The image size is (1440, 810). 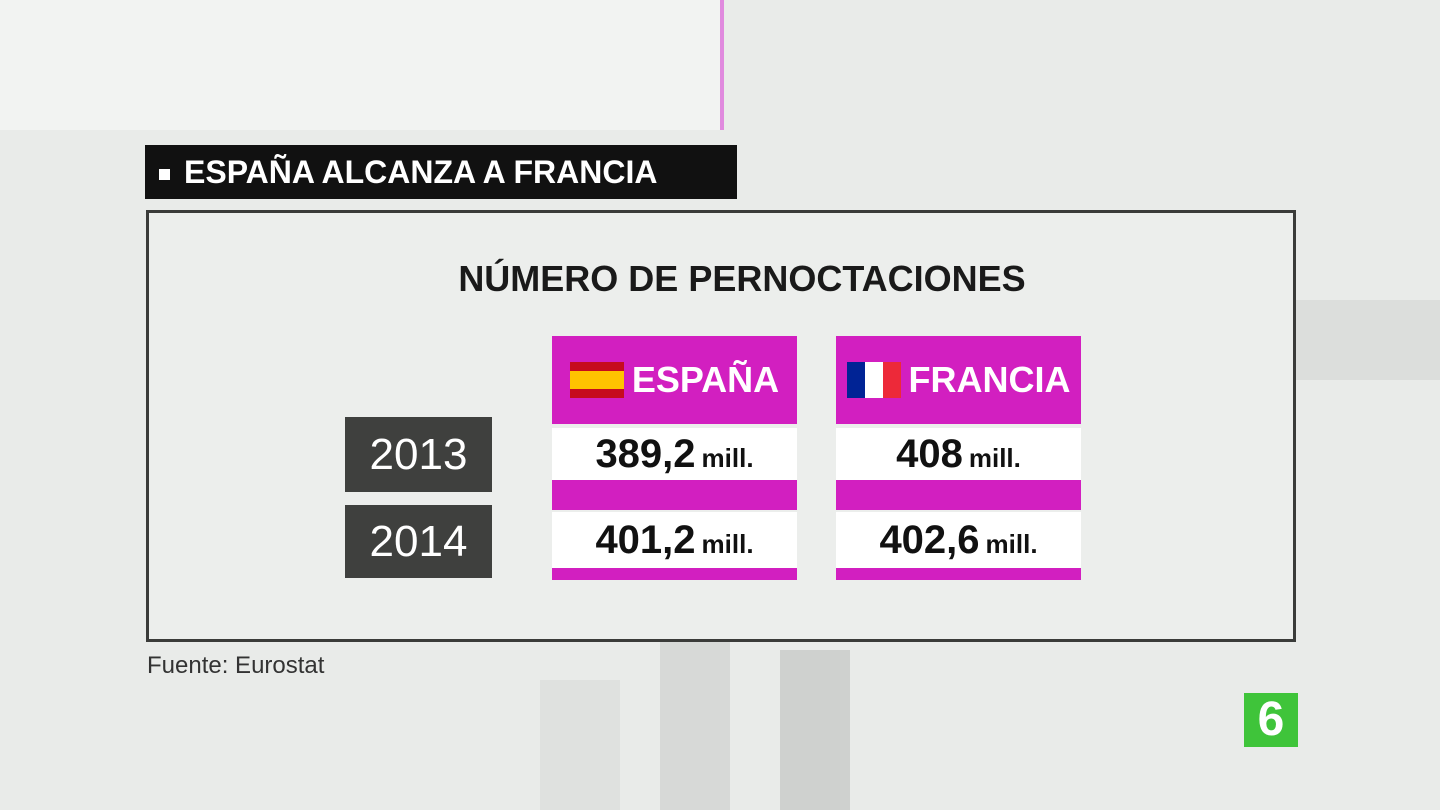 What do you see at coordinates (418, 454) in the screenshot?
I see `year-label: 2013` at bounding box center [418, 454].